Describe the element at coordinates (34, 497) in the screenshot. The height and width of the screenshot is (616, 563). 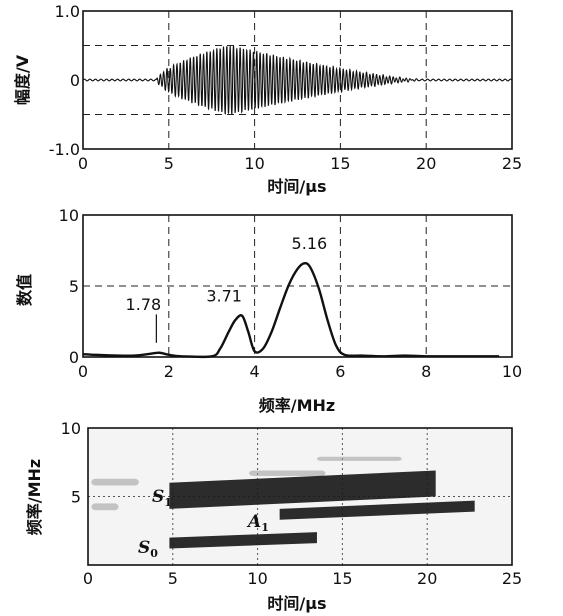
I see `y-axis-title: 频率/MHz` at that location.